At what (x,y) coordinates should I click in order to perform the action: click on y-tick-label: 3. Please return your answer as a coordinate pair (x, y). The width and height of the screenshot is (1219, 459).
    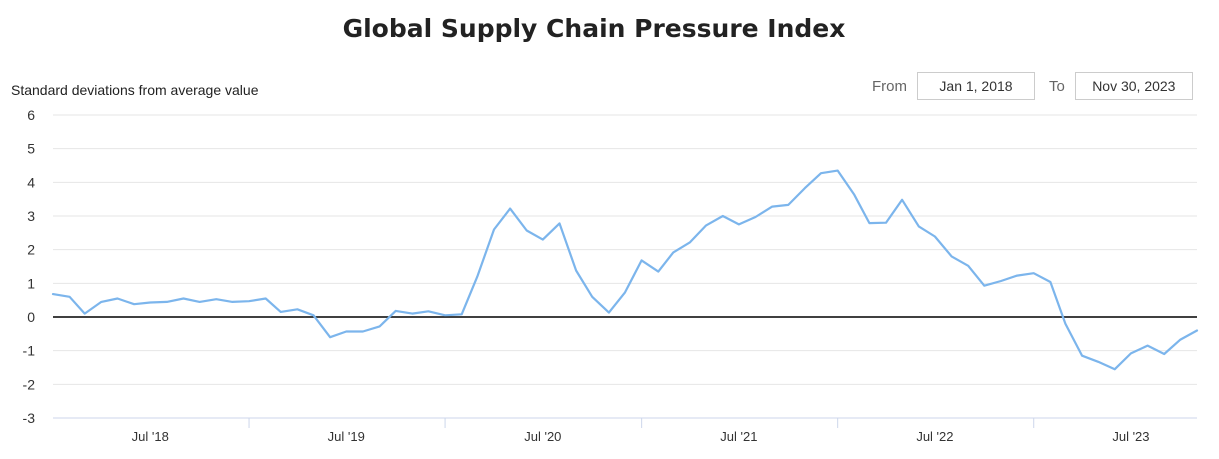
    Looking at the image, I should click on (31, 216).